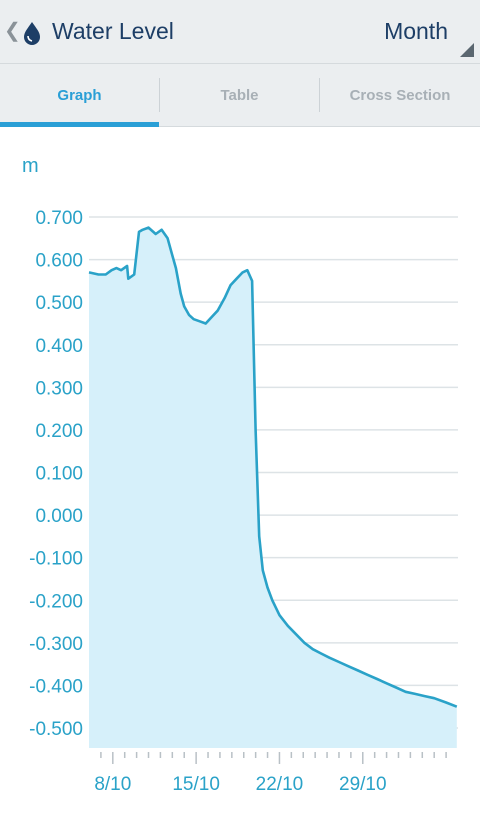 This screenshot has width=480, height=820. What do you see at coordinates (240, 32) in the screenshot?
I see `app-header: ❮ Water Level Month` at bounding box center [240, 32].